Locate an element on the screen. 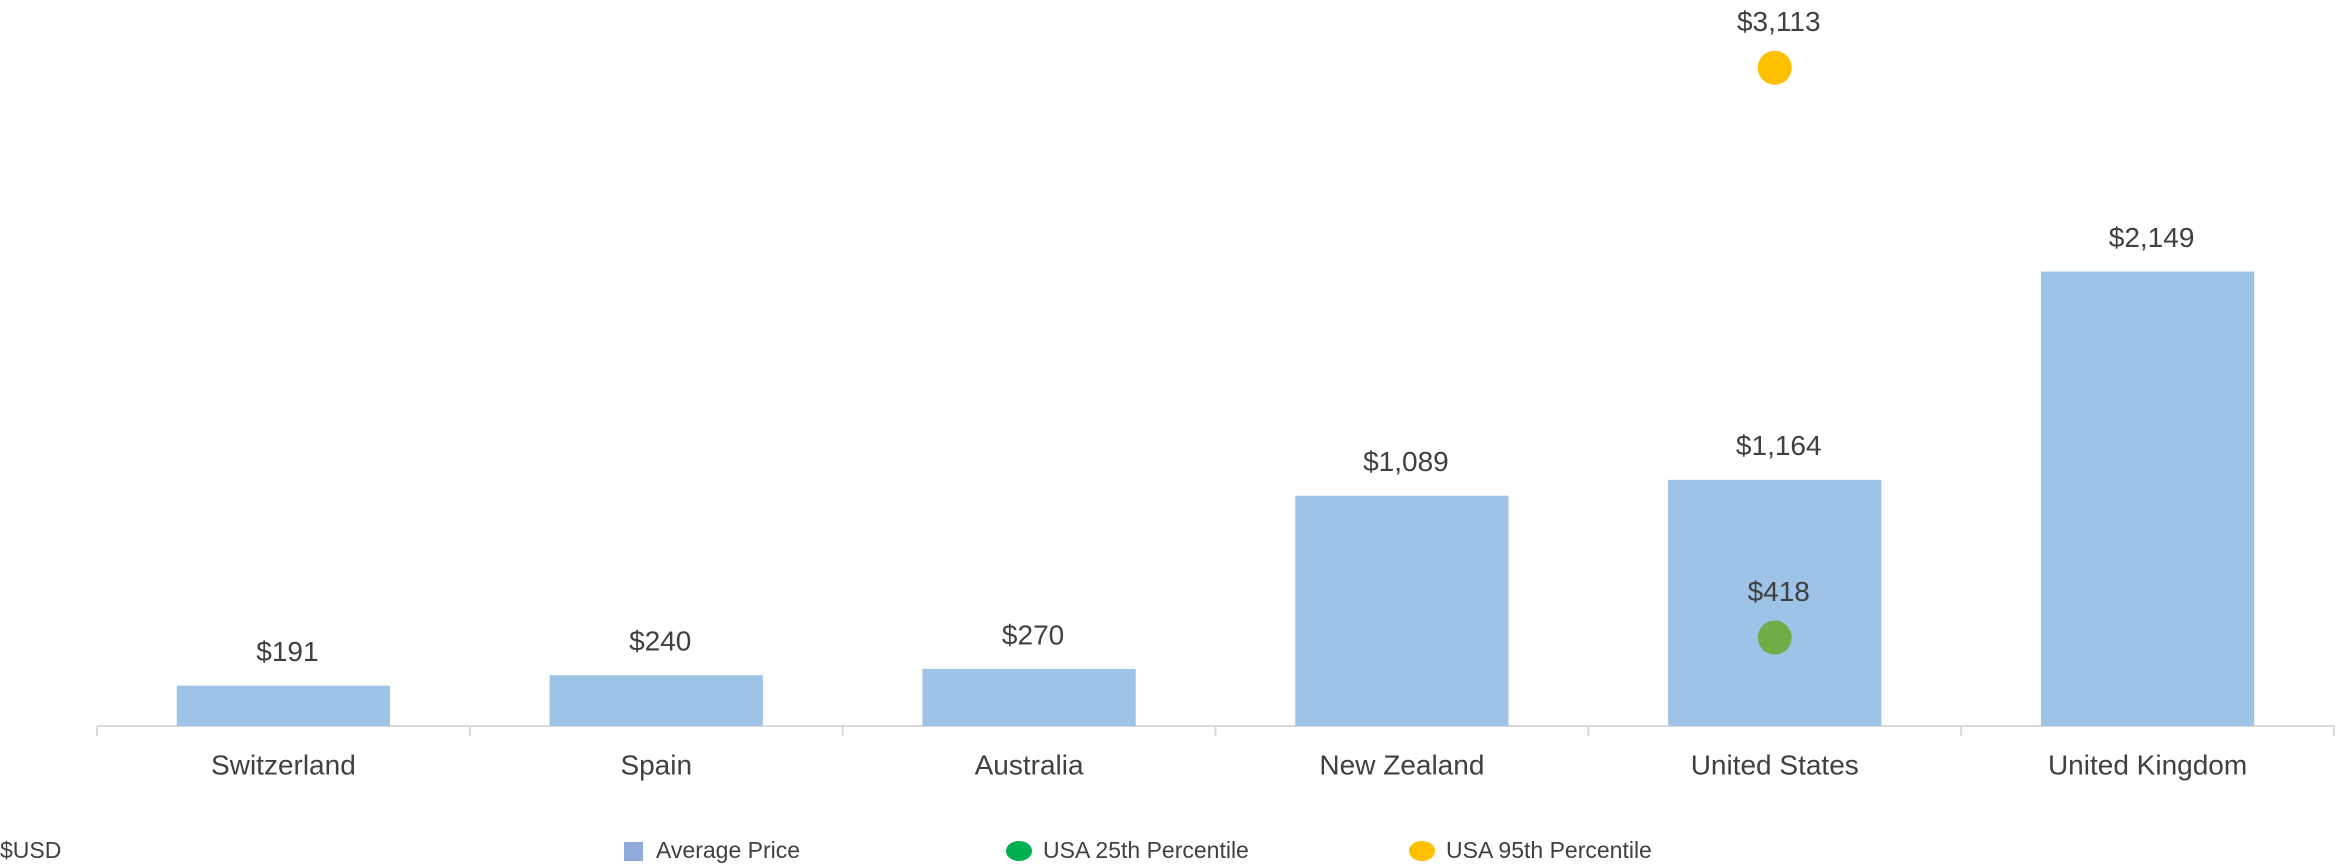  data-label: $418 is located at coordinates (1779, 591).